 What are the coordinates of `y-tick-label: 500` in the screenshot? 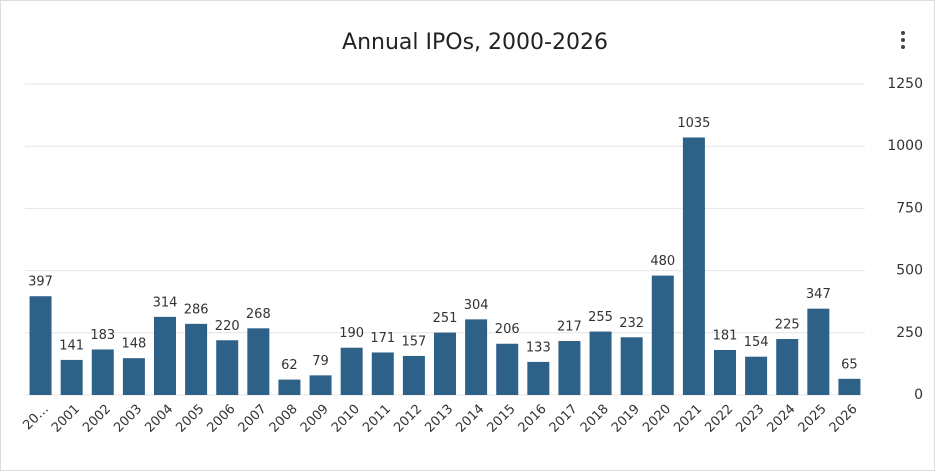 It's located at (909, 271).